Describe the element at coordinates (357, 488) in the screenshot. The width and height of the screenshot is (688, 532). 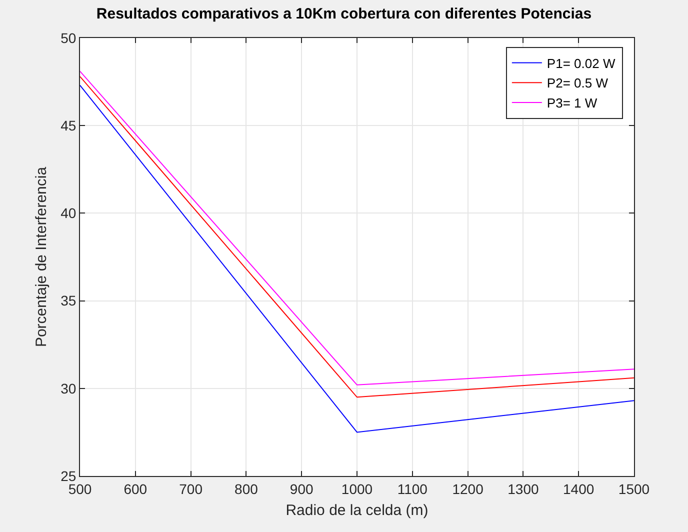
I see `x-tick-label: 1000` at that location.